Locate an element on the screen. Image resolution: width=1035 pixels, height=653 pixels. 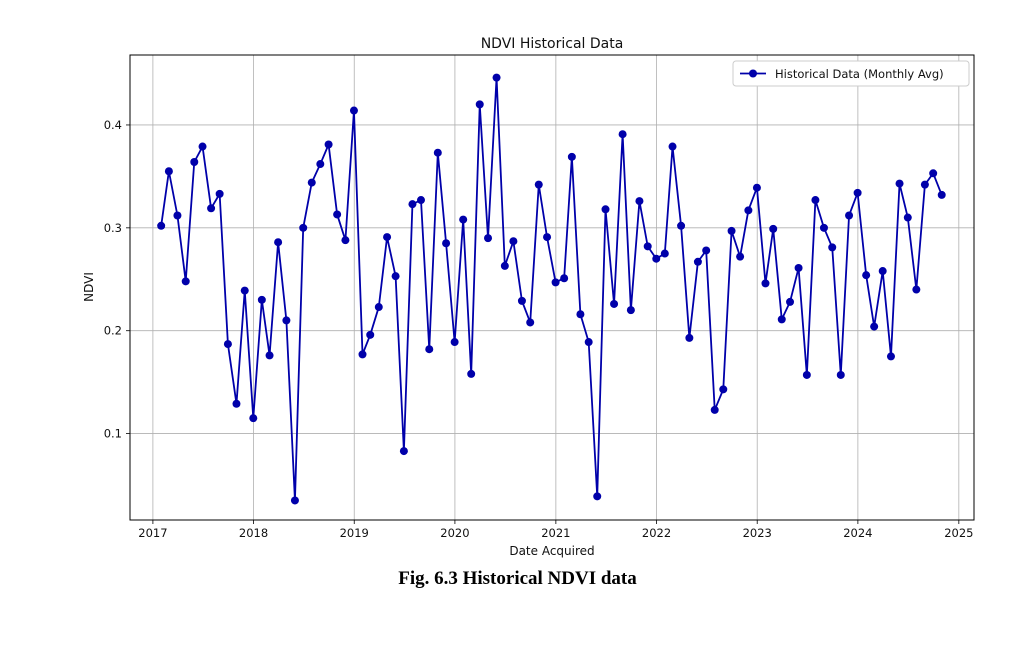
chart-legend: Historical Data (Monthly Avg) is located at coordinates (851, 73).